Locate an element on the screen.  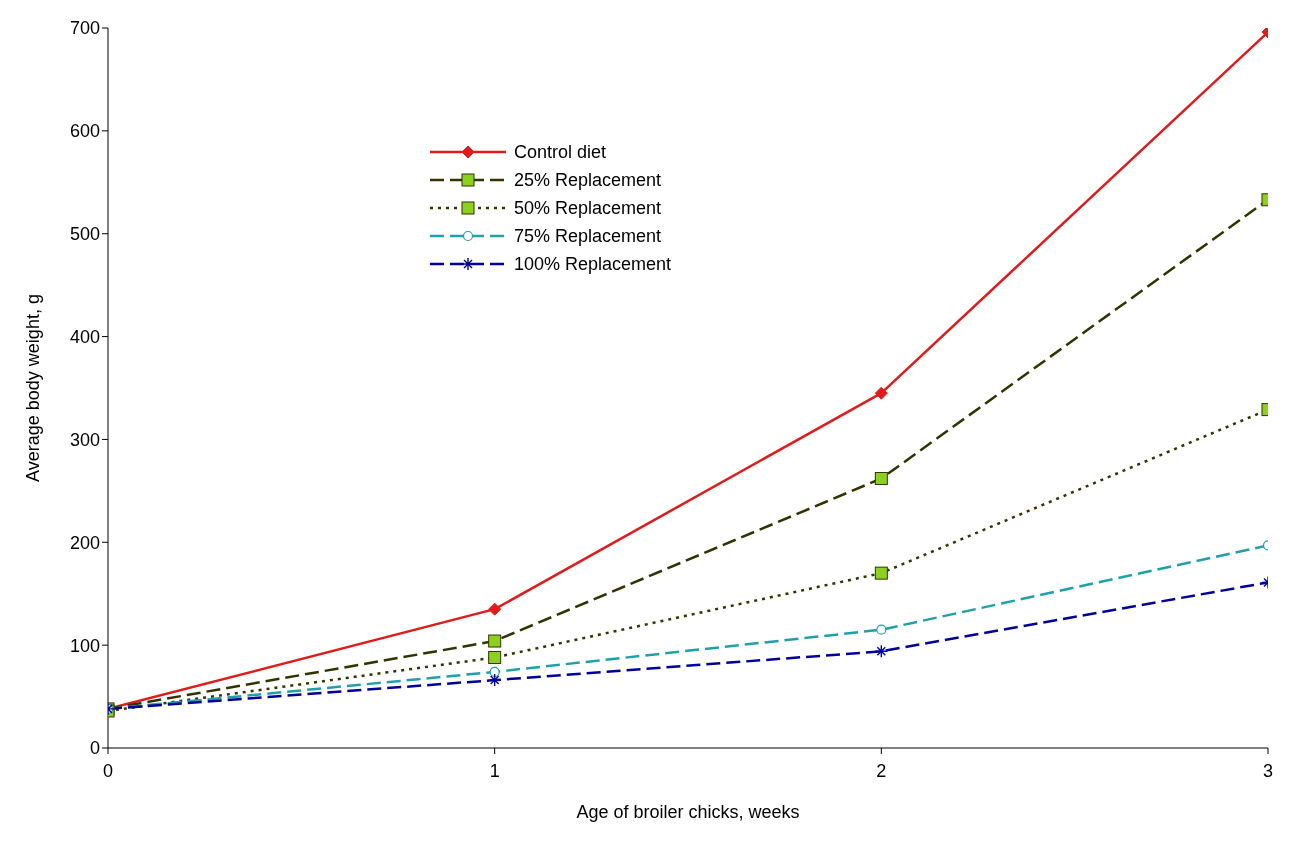
y-tick-label: 600 is located at coordinates (84, 131).